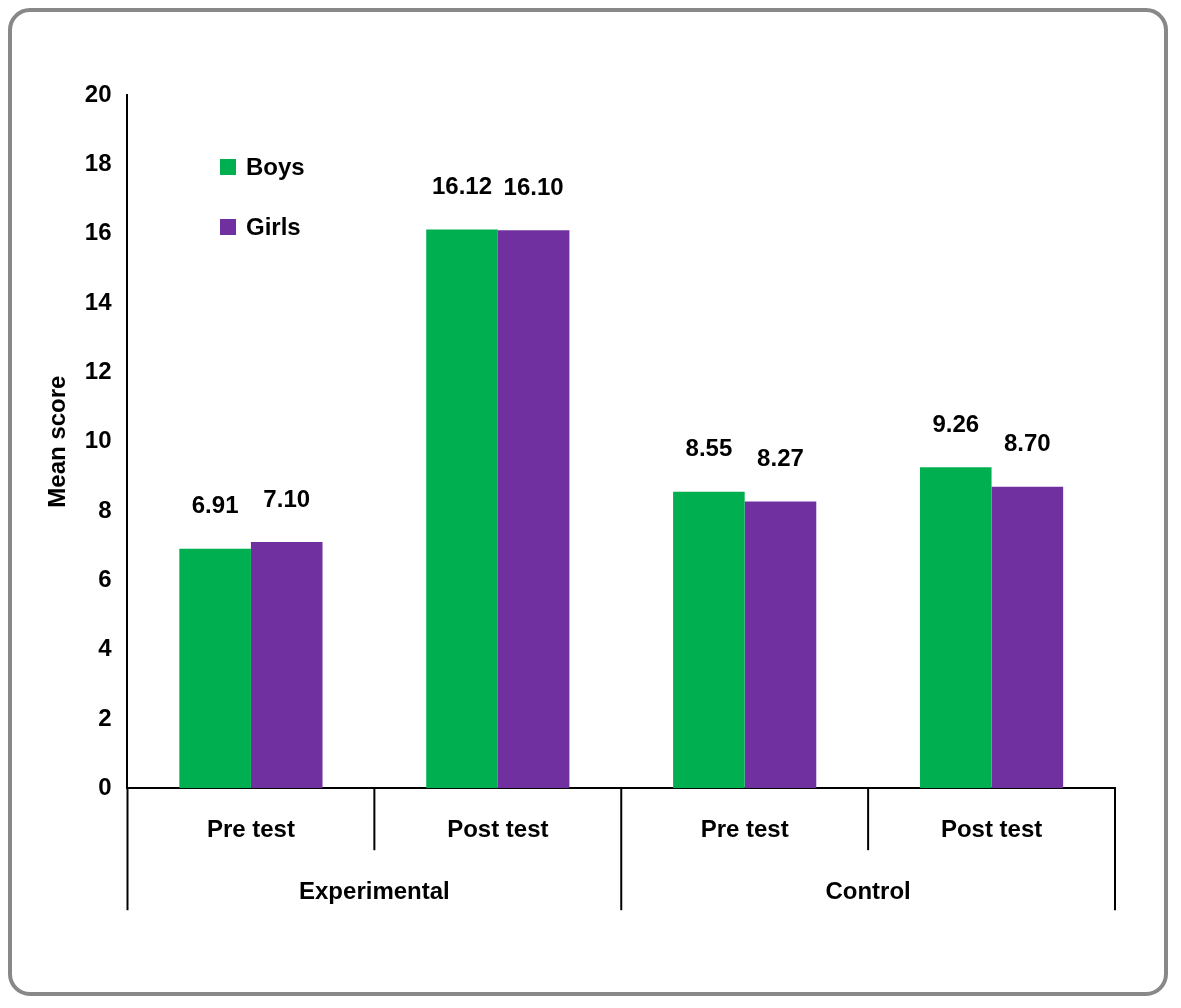  I want to click on data-label: 8.27, so click(780, 458).